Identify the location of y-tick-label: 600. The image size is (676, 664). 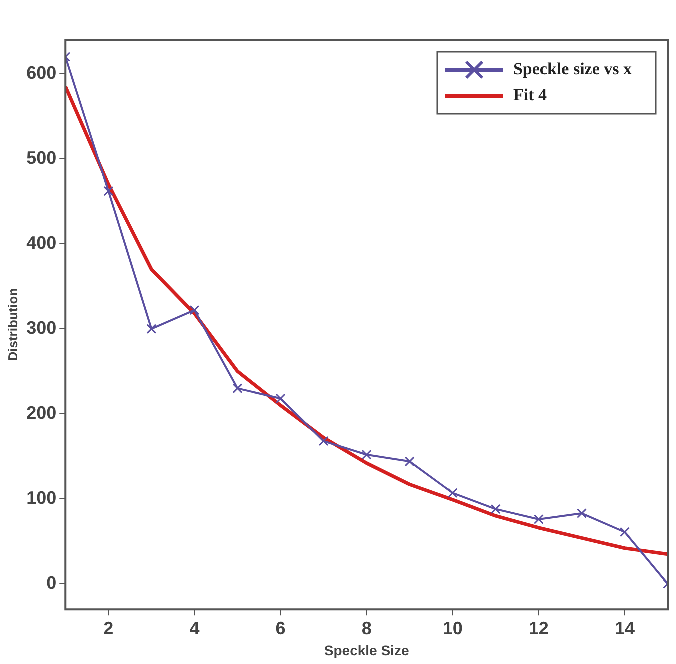
(41, 72).